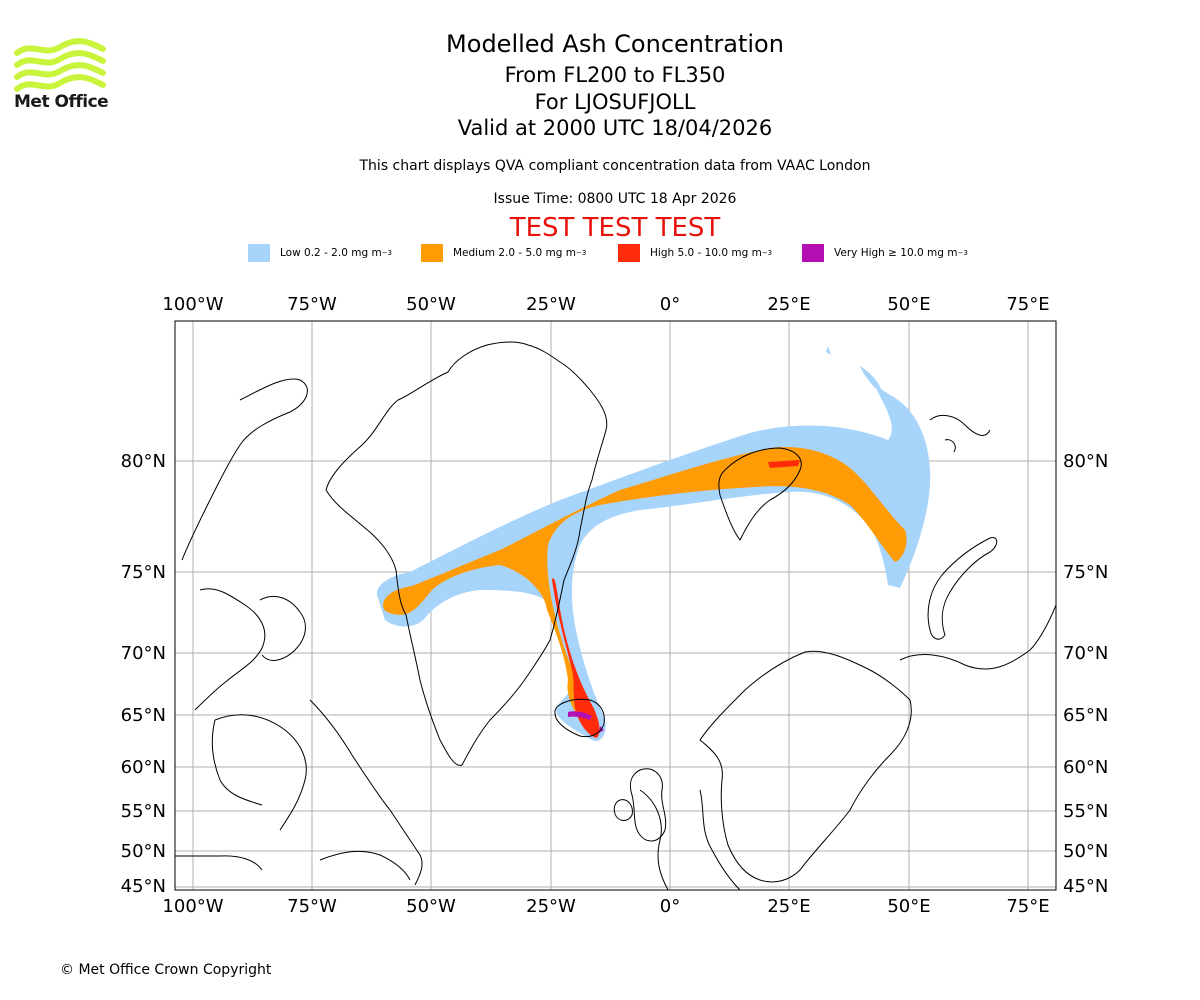 This screenshot has height=1000, width=1200. What do you see at coordinates (143, 674) in the screenshot?
I see `lat-labels-left: 80°N 75°N 70°N 65°N 60°N 55°N 50°N 45°N` at bounding box center [143, 674].